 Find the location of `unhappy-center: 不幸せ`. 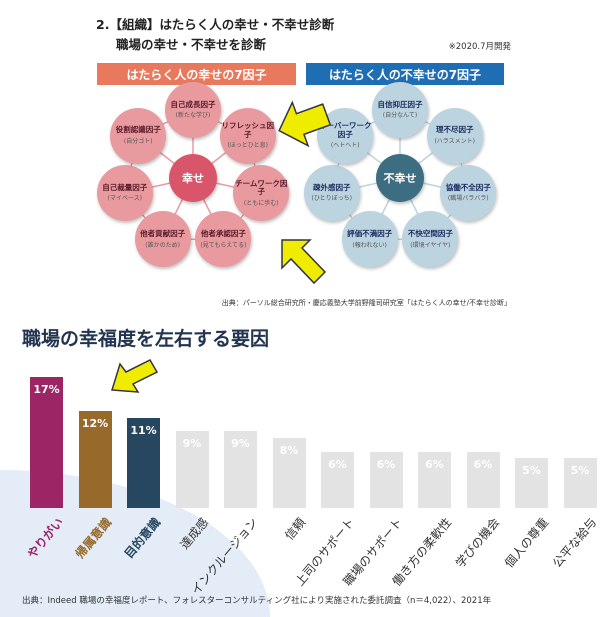

unhappy-center: 不幸せ is located at coordinates (400, 178).